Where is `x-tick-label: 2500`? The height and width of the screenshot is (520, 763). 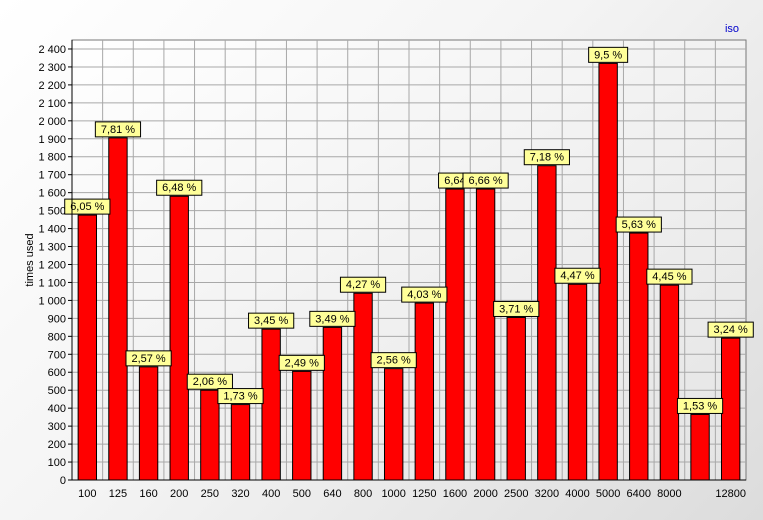
x-tick-label: 2500 is located at coordinates (516, 494).